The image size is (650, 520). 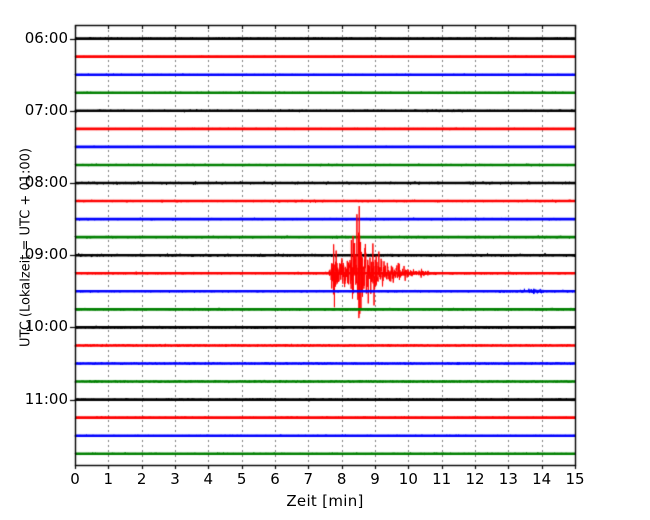 I want to click on x-tick-label: 1, so click(x=108, y=479).